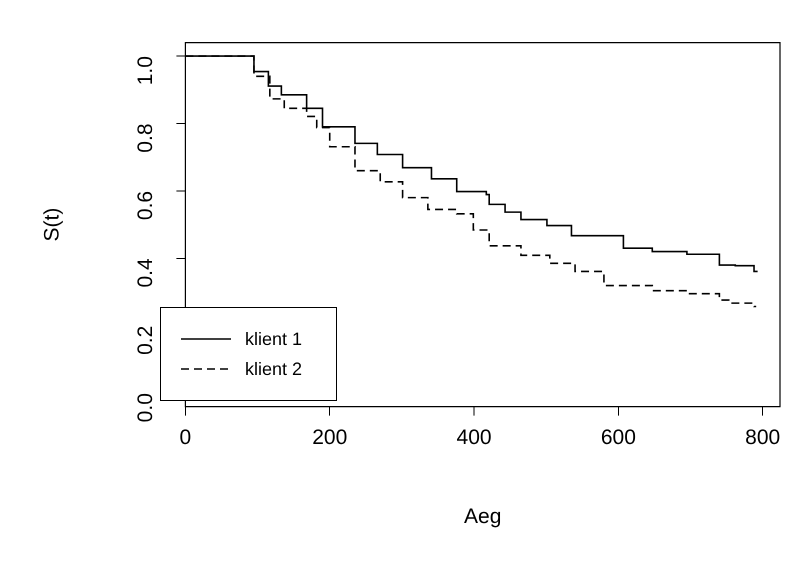  Describe the element at coordinates (618, 437) in the screenshot. I see `x-tick-label: 600` at that location.